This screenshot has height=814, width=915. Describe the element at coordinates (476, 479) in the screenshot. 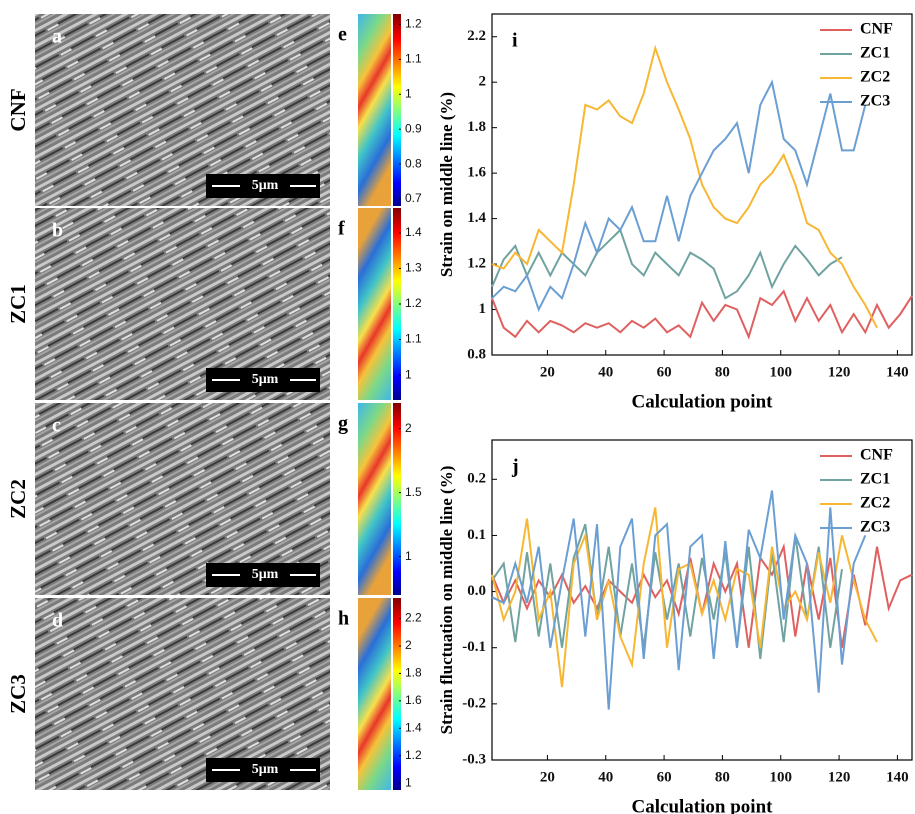

I see `y-tick-label: 0.2` at that location.